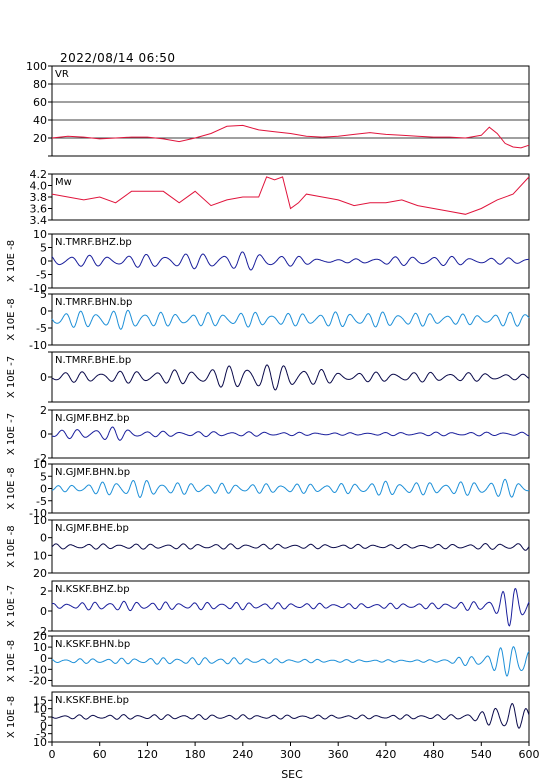 This screenshot has width=554, height=781. Describe the element at coordinates (92, 644) in the screenshot. I see `panel-label: N.KSKF.BHN.bp` at that location.